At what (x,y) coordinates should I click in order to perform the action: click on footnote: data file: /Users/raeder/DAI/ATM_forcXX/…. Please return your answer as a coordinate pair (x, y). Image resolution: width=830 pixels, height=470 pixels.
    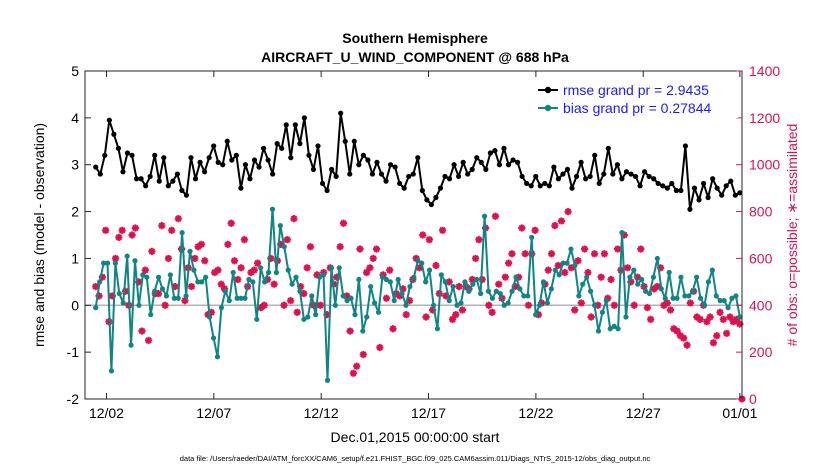
    Looking at the image, I should click on (415, 458).